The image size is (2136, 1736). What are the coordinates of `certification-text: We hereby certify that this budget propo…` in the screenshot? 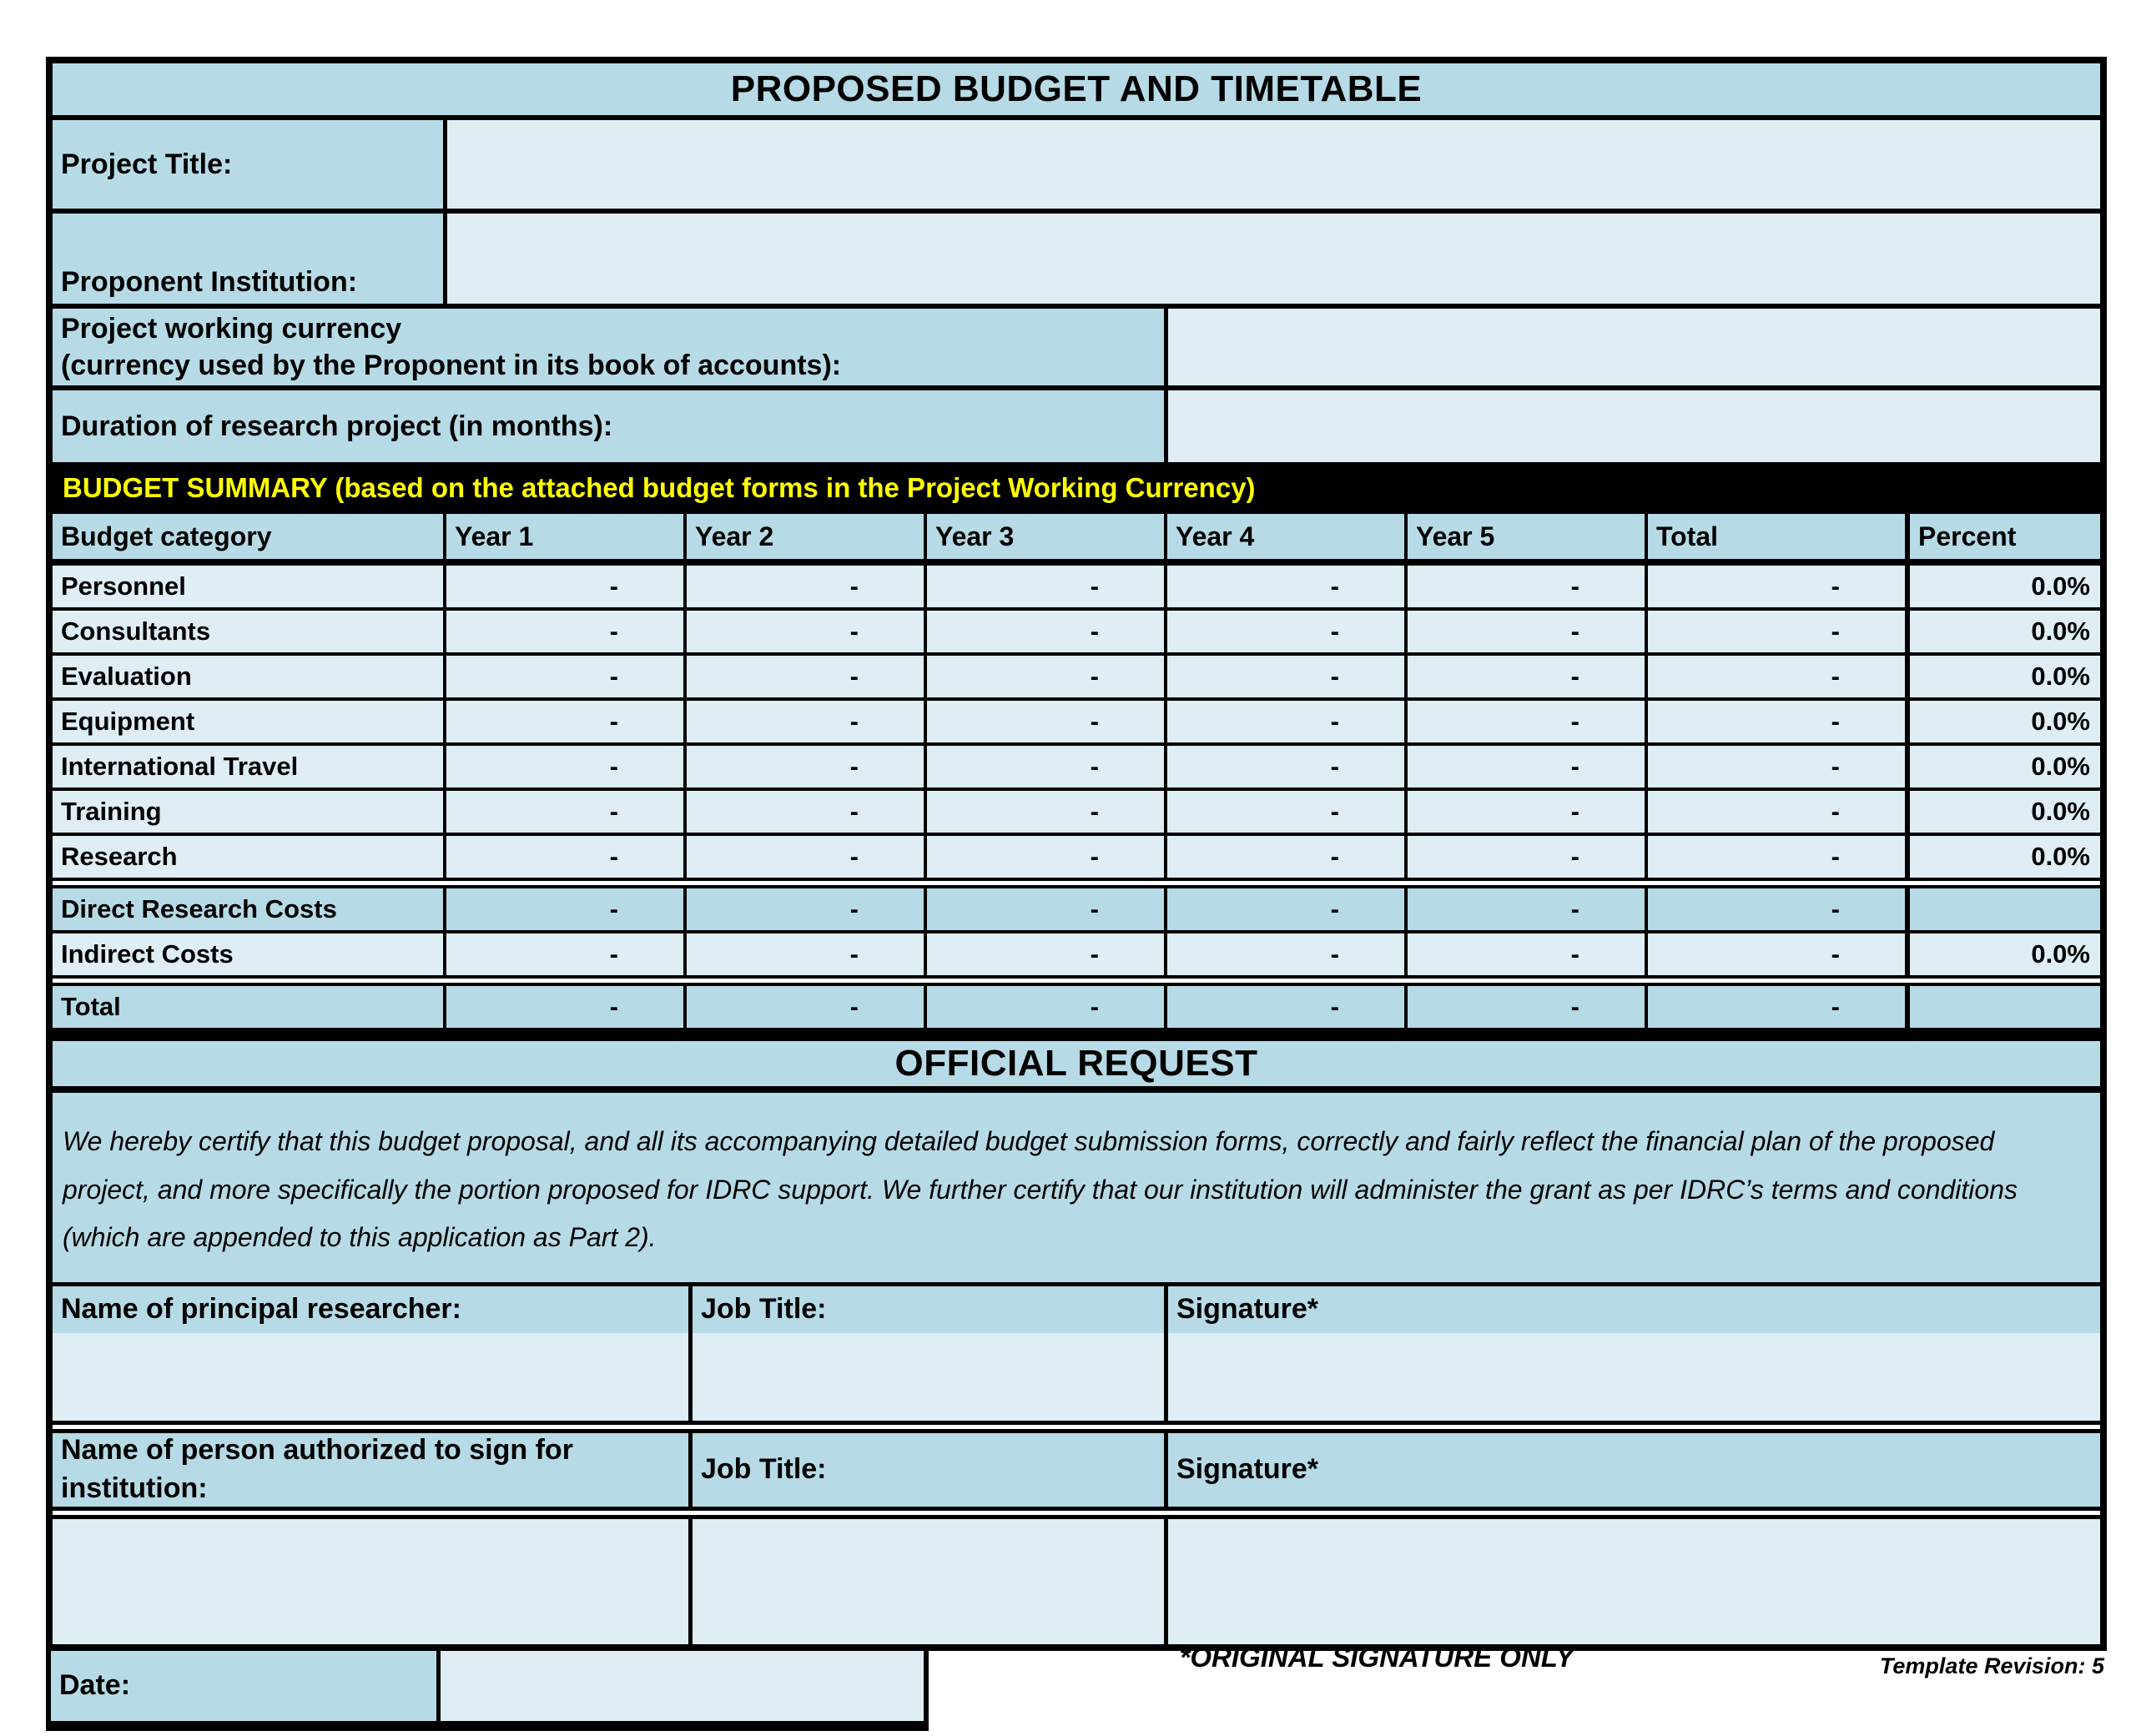 It's located at (1076, 1187).